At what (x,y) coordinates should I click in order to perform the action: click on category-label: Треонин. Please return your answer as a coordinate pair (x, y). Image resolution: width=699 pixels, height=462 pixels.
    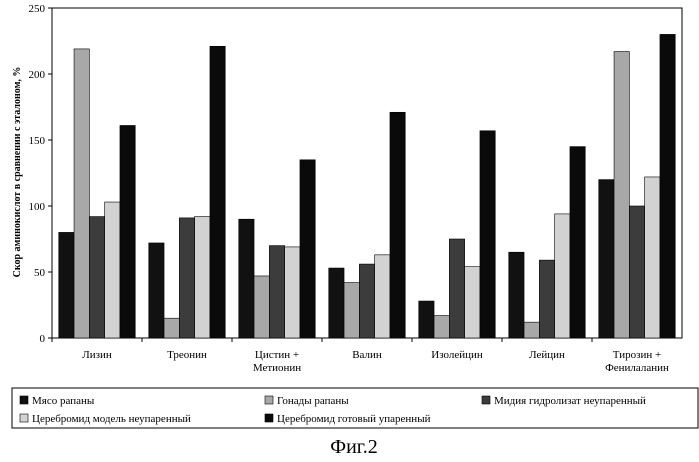
    Looking at the image, I should click on (187, 355).